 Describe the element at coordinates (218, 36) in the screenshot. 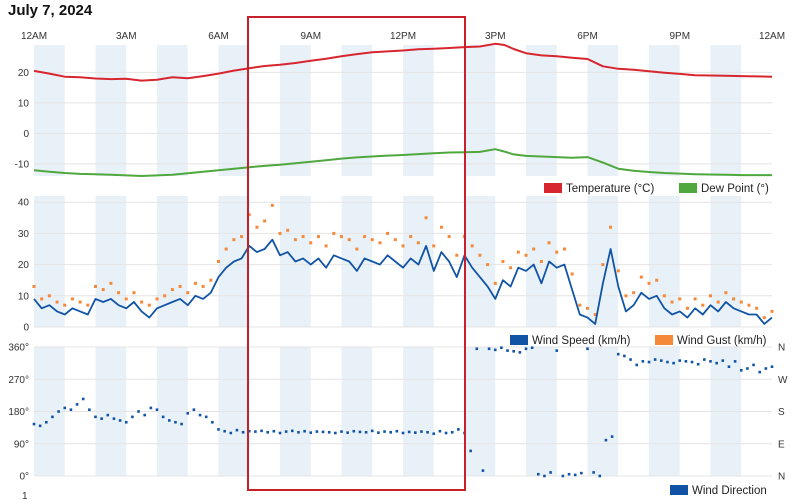

I see `time-tick-label: 6AM` at that location.